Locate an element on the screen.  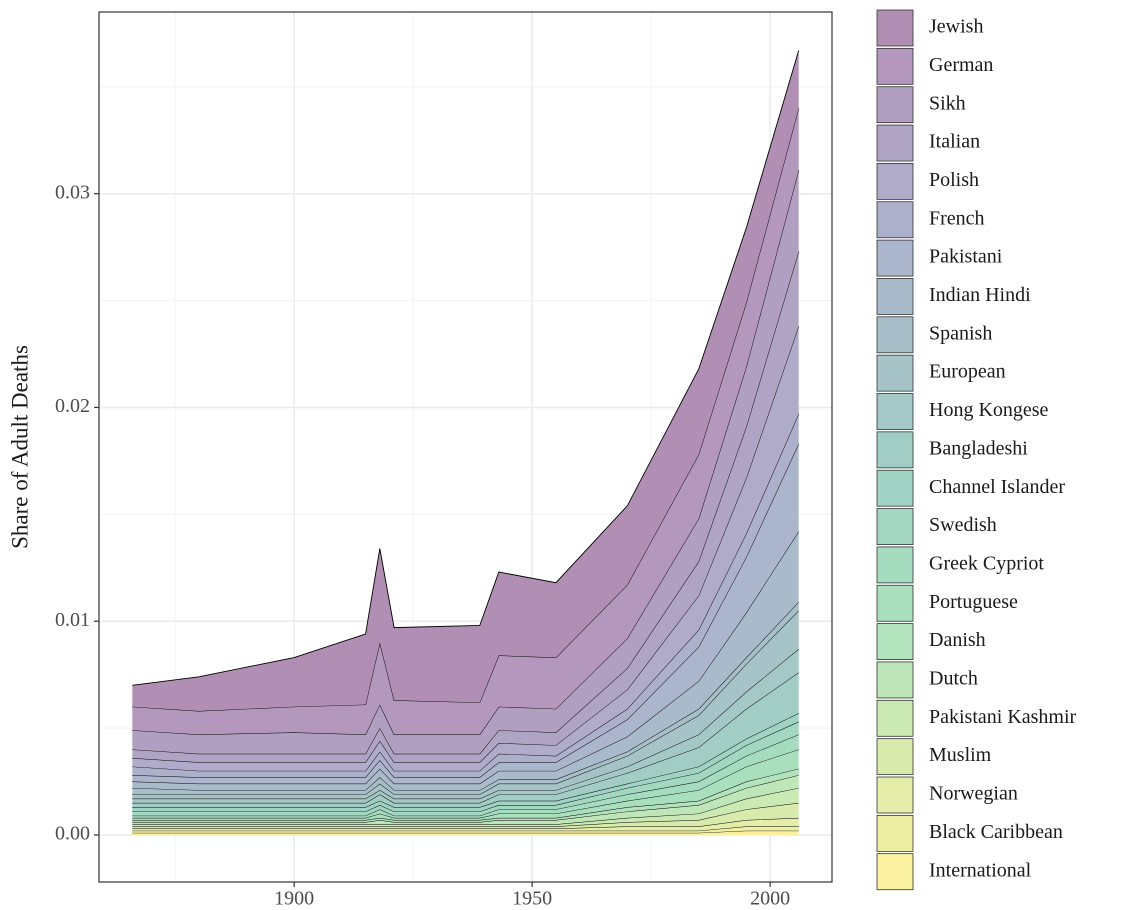
legend-label: German is located at coordinates (961, 65).